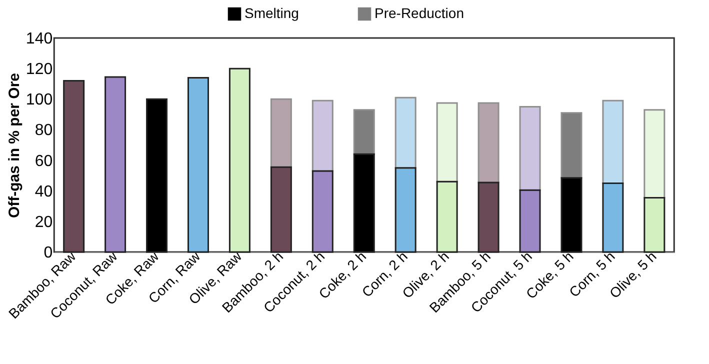 This screenshot has height=364, width=709. I want to click on y-tick-label: 140, so click(39, 39).